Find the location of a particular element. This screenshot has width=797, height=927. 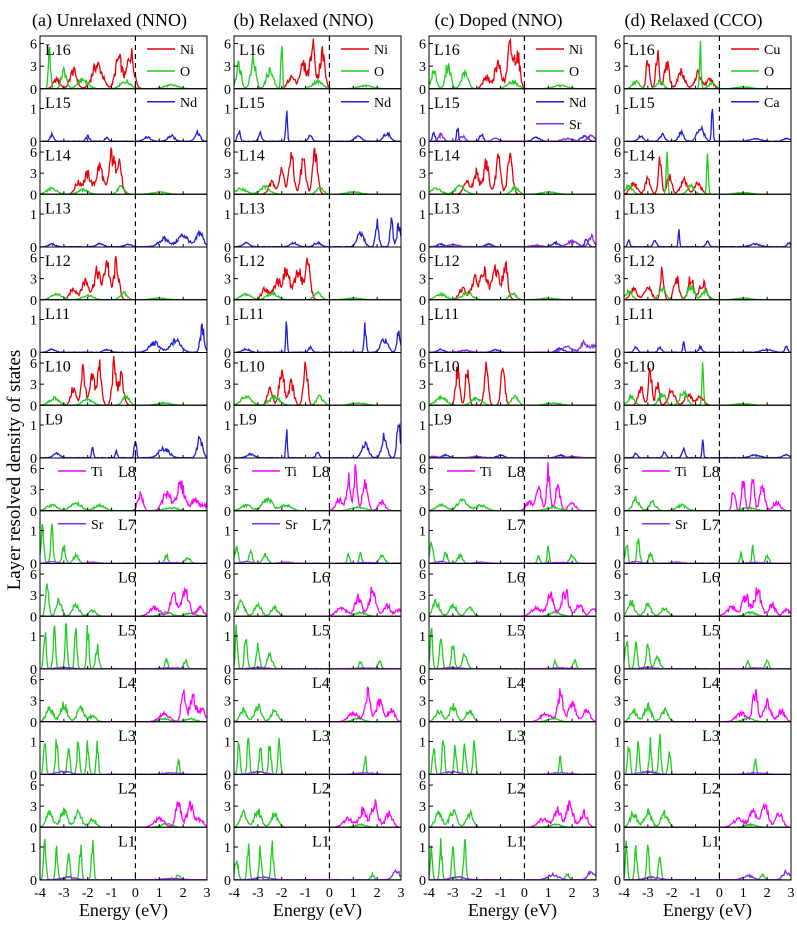

x-tick-label: -1 is located at coordinates (112, 893).